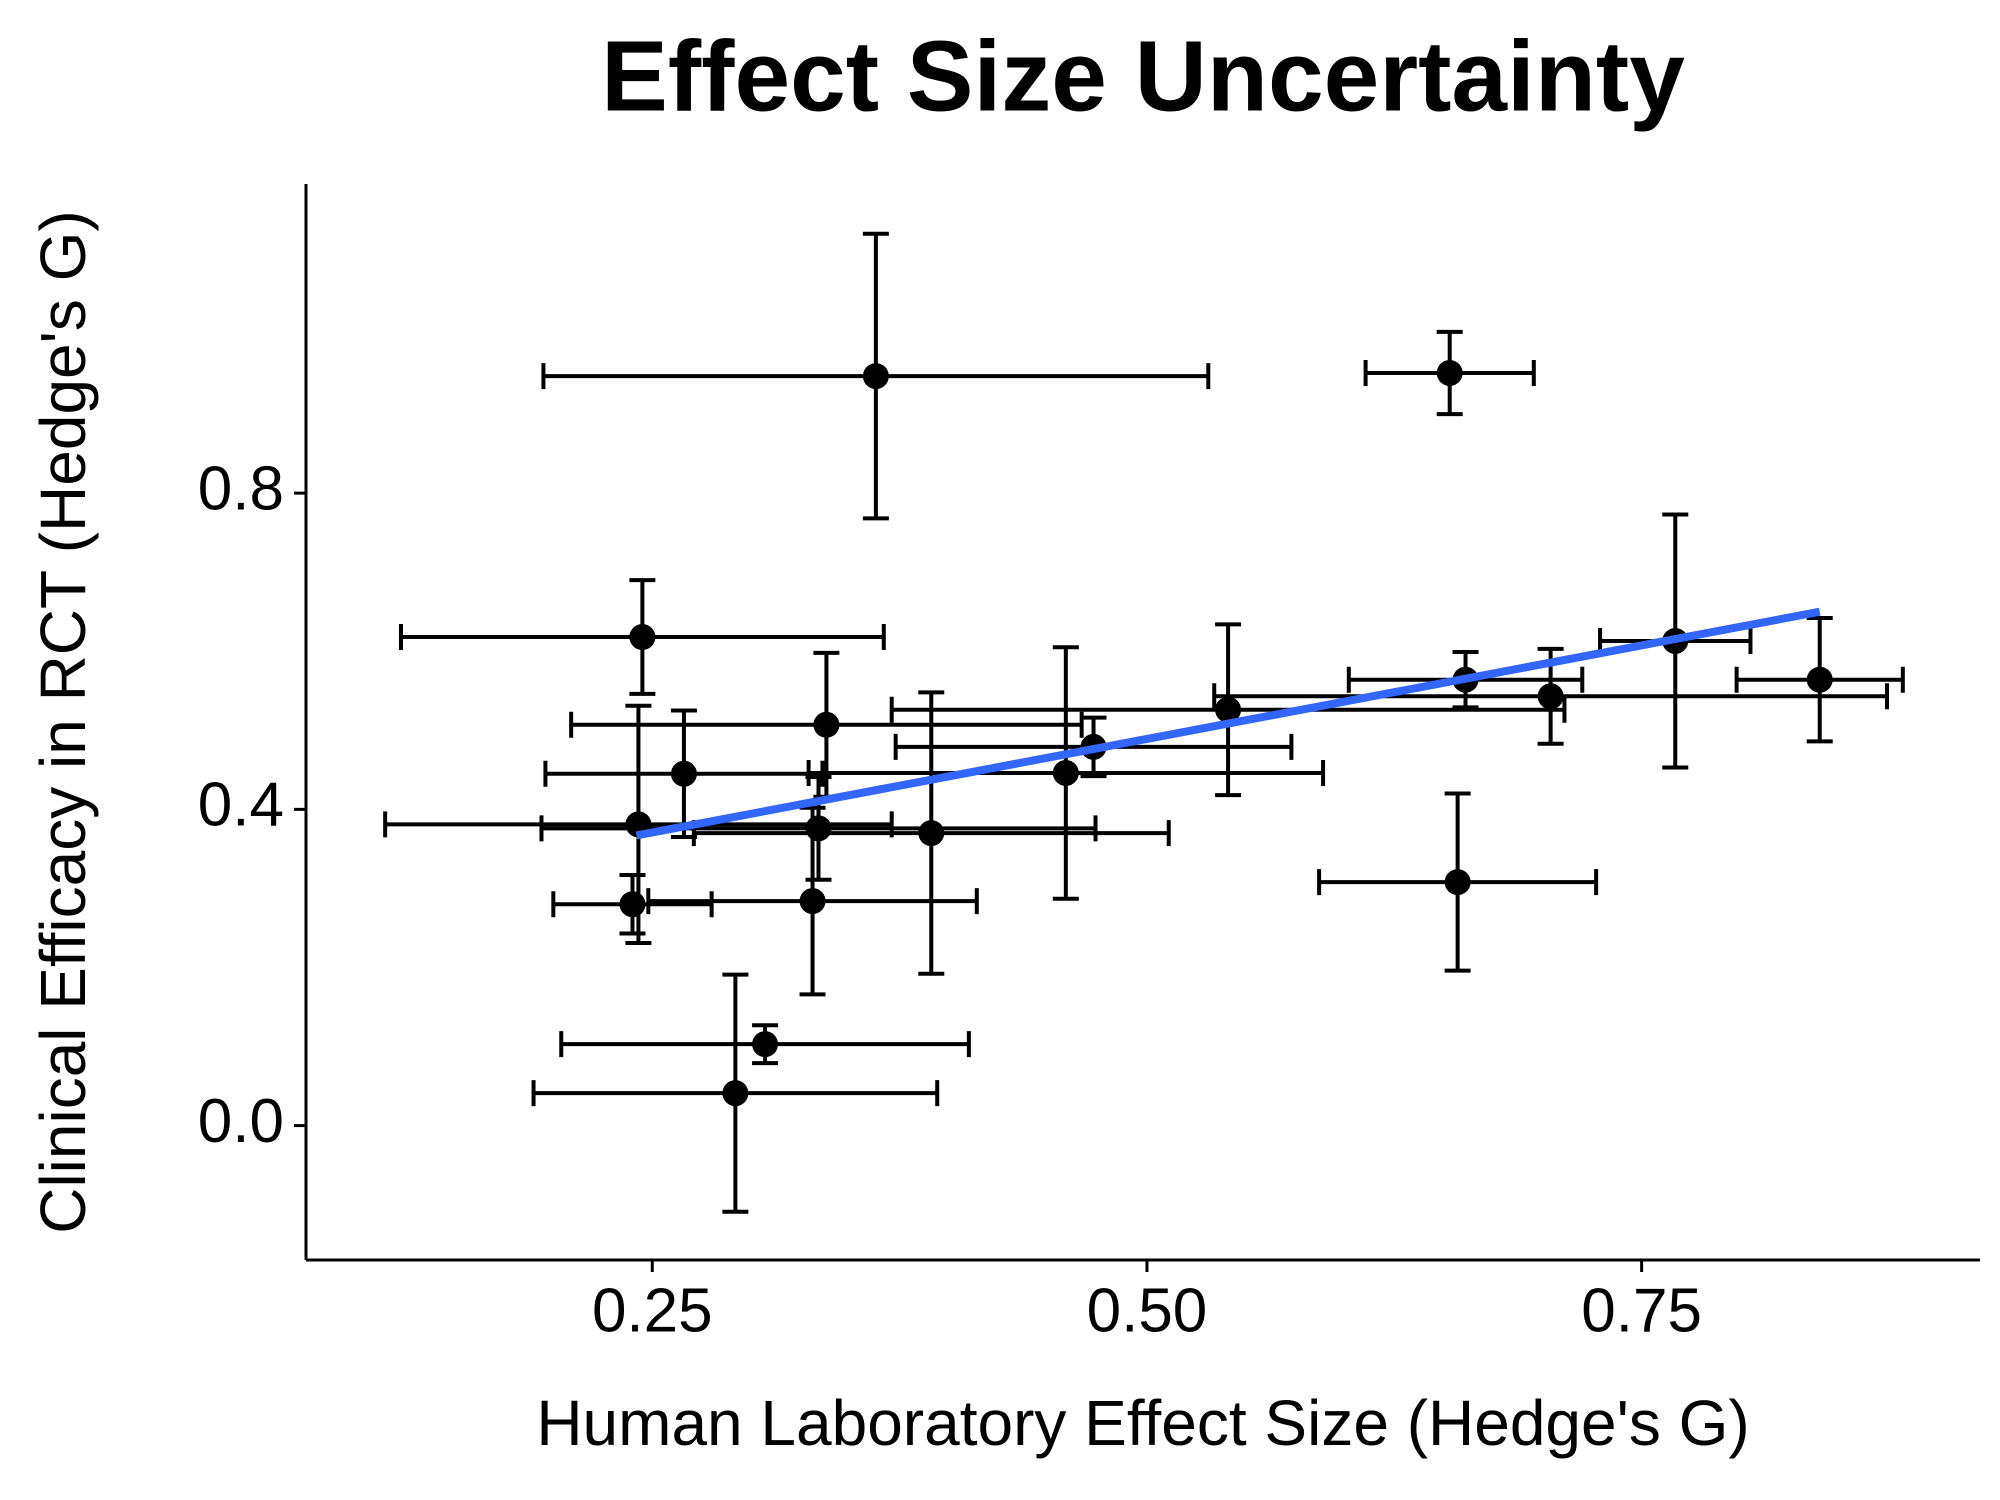  I want to click on y-axis-label: Clinical Efficacy in RCT (Hedge's G), so click(63, 722).